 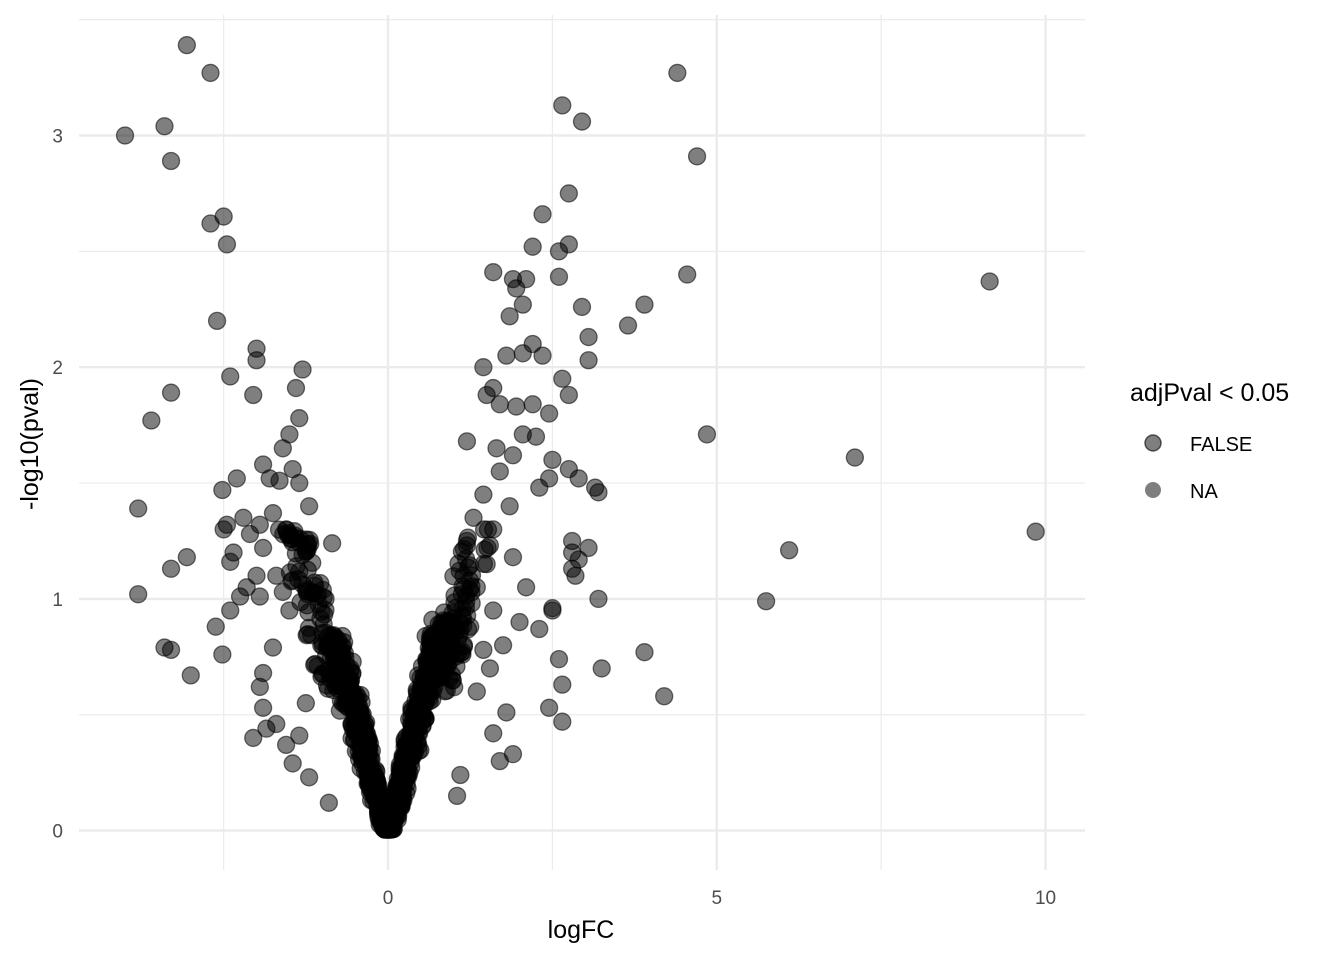 I want to click on y-tick-label: 1, so click(x=57, y=600).